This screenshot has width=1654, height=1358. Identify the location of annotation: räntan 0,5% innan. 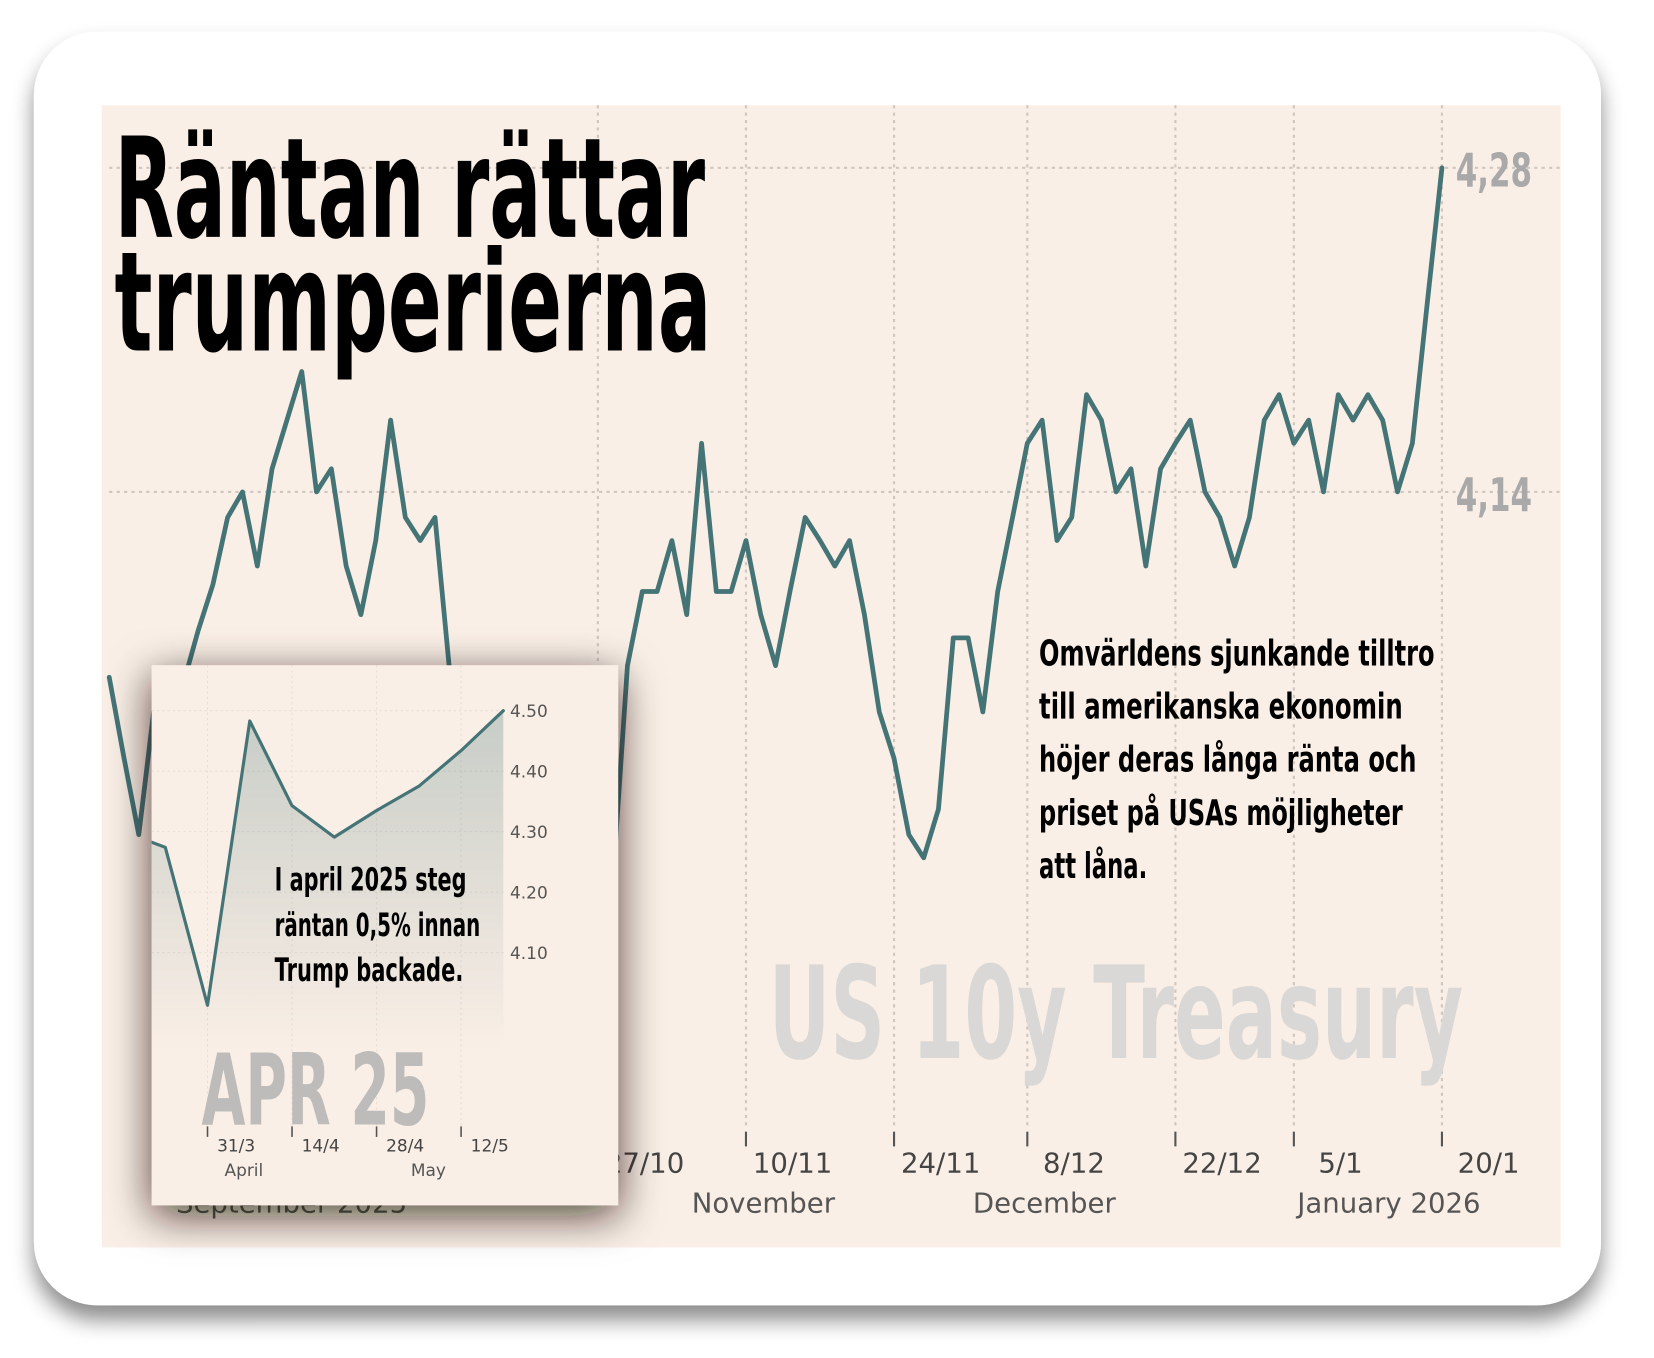
(378, 926).